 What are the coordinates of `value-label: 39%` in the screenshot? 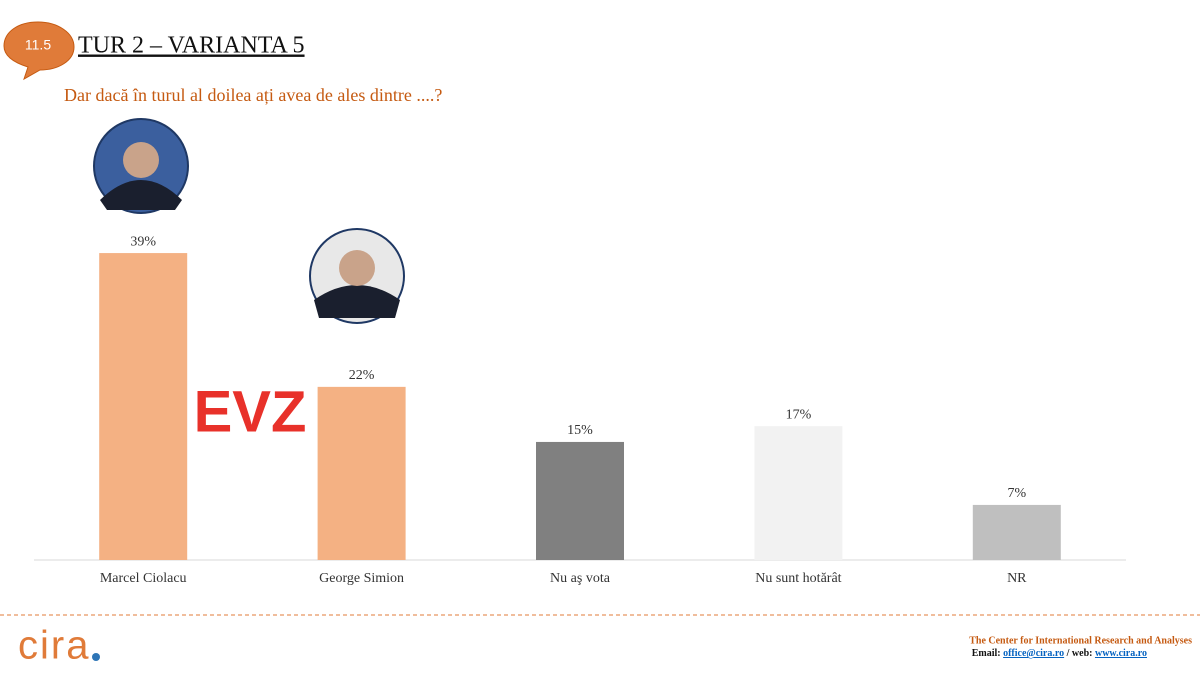 It's located at (143, 241).